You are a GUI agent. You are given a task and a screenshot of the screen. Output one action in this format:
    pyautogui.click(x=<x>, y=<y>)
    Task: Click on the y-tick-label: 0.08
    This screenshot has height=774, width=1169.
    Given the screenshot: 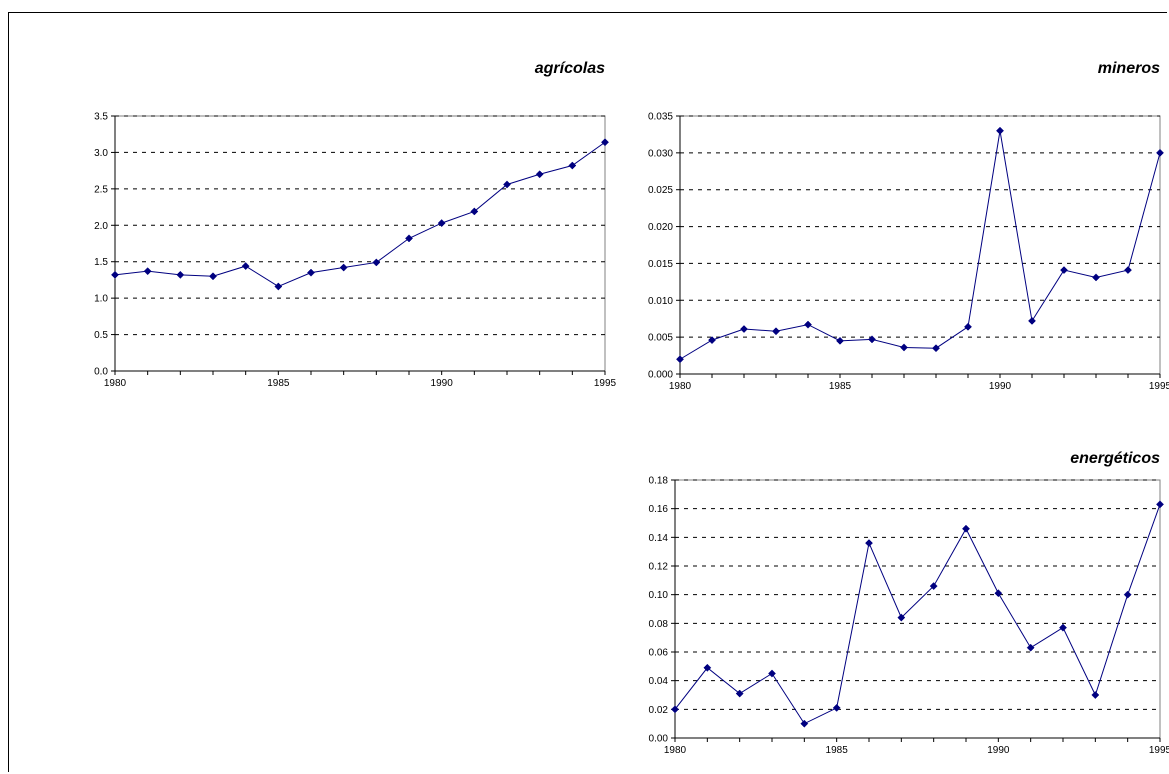 What is the action you would take?
    pyautogui.click(x=659, y=624)
    